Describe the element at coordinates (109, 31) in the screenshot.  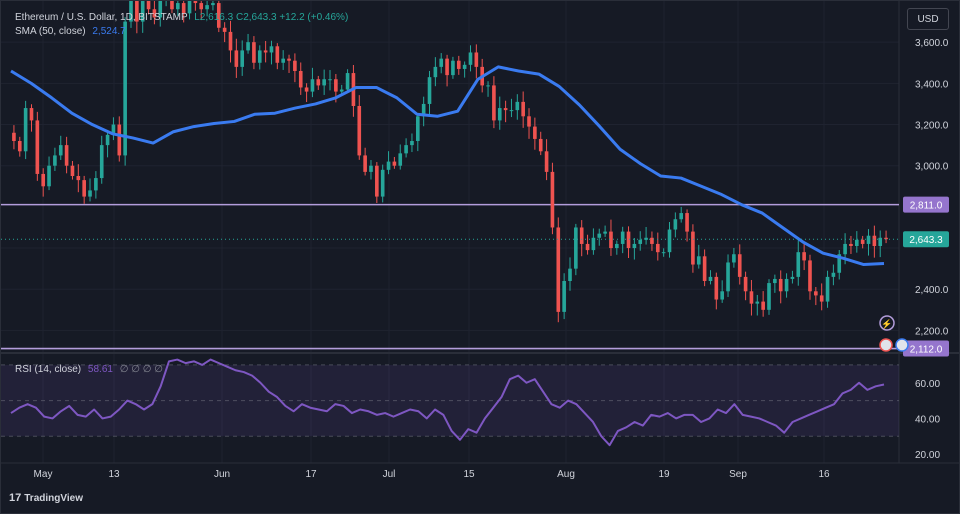
I see `sma-value: 2,524.7` at that location.